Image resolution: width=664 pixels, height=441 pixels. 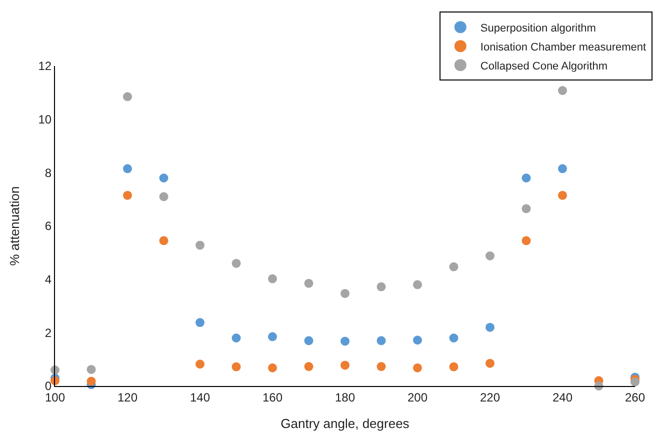 What do you see at coordinates (45, 66) in the screenshot?
I see `y-tick-label: 12` at bounding box center [45, 66].